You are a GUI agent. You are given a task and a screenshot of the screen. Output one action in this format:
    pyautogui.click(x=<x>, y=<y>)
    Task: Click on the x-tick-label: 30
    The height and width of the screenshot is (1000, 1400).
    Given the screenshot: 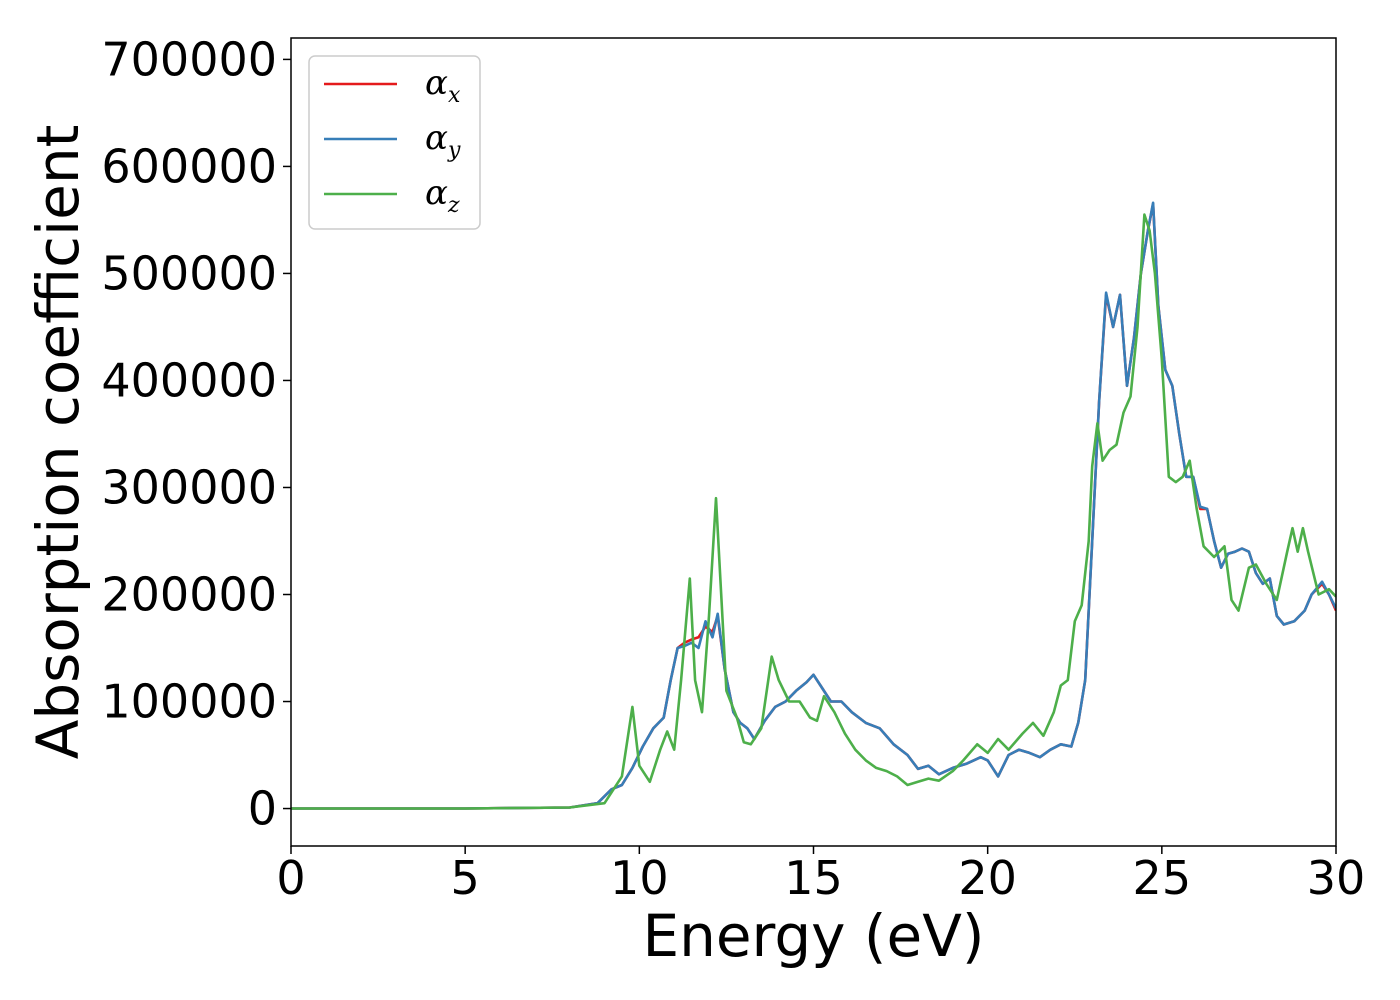 What is the action you would take?
    pyautogui.click(x=1336, y=878)
    